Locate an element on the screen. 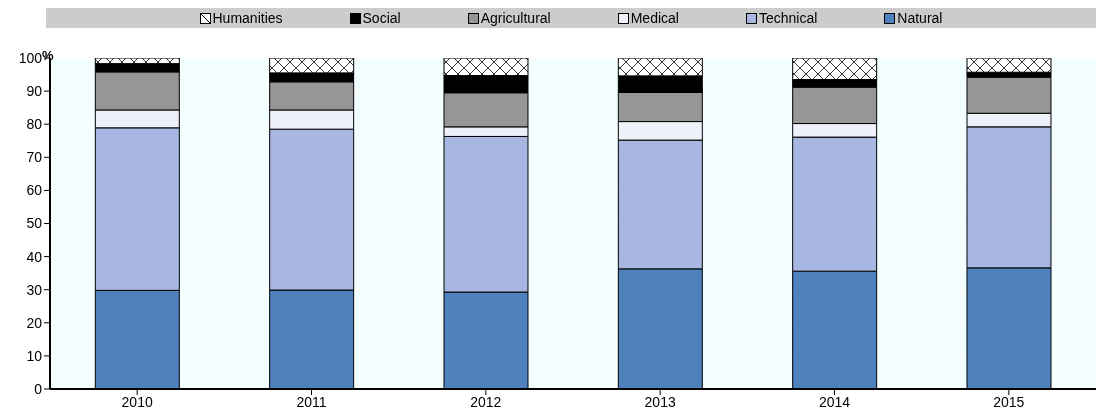 The width and height of the screenshot is (1105, 419). x-tick-label: 2010 is located at coordinates (137, 401).